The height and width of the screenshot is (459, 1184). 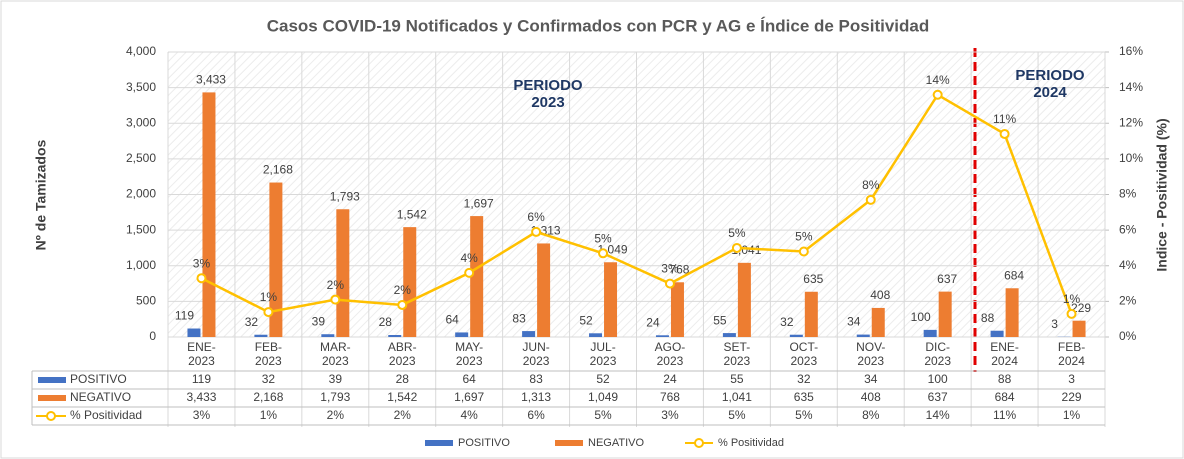 What do you see at coordinates (536, 379) in the screenshot?
I see `table-cell: 83` at bounding box center [536, 379].